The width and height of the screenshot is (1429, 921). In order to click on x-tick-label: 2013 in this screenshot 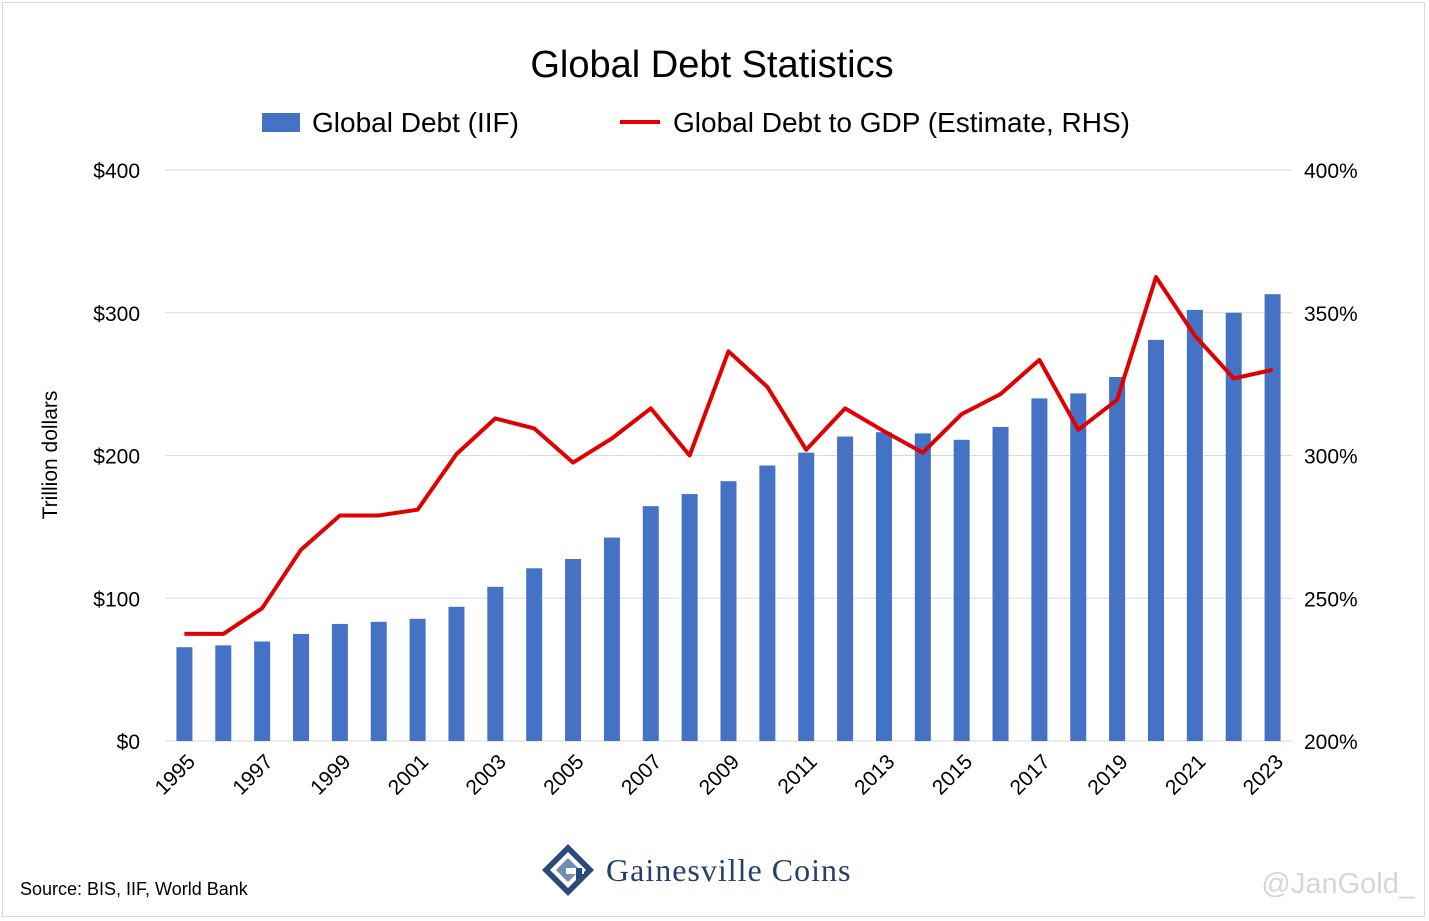, I will do `click(874, 774)`.